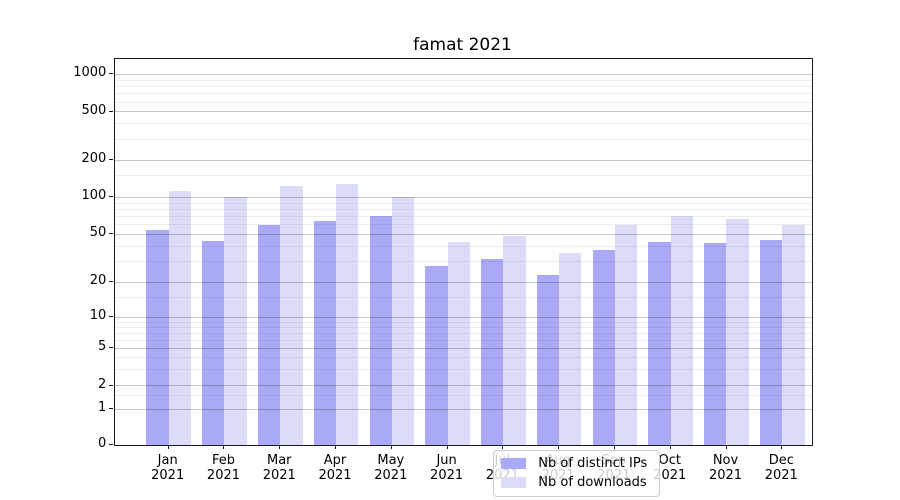 The height and width of the screenshot is (500, 900). Describe the element at coordinates (391, 468) in the screenshot. I see `x-tick-label: May 2021` at that location.